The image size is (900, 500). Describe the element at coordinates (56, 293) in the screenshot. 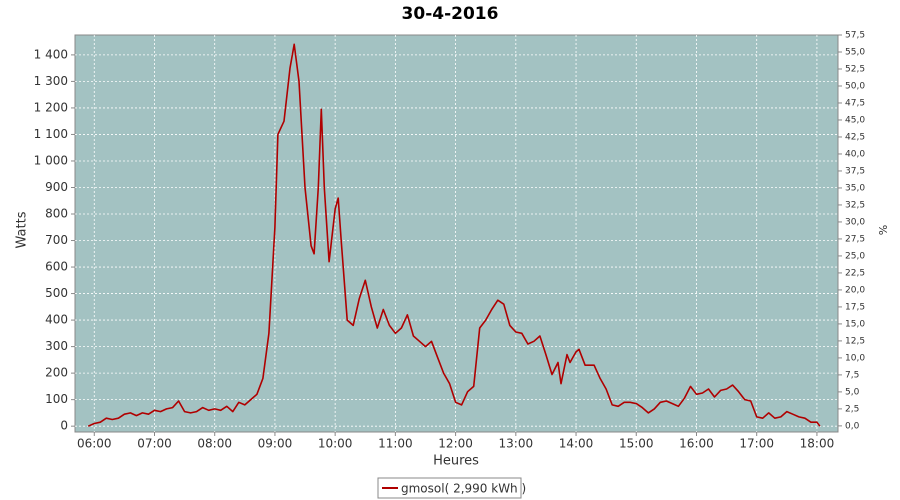

I see `y-tick-label: 500` at that location.